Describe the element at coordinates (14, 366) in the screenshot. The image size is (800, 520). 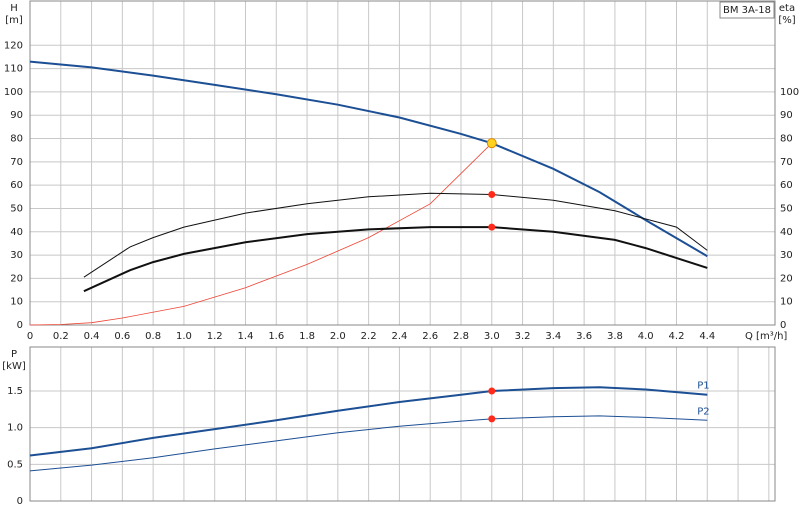
I see `y-axis-label: [kW]` at that location.